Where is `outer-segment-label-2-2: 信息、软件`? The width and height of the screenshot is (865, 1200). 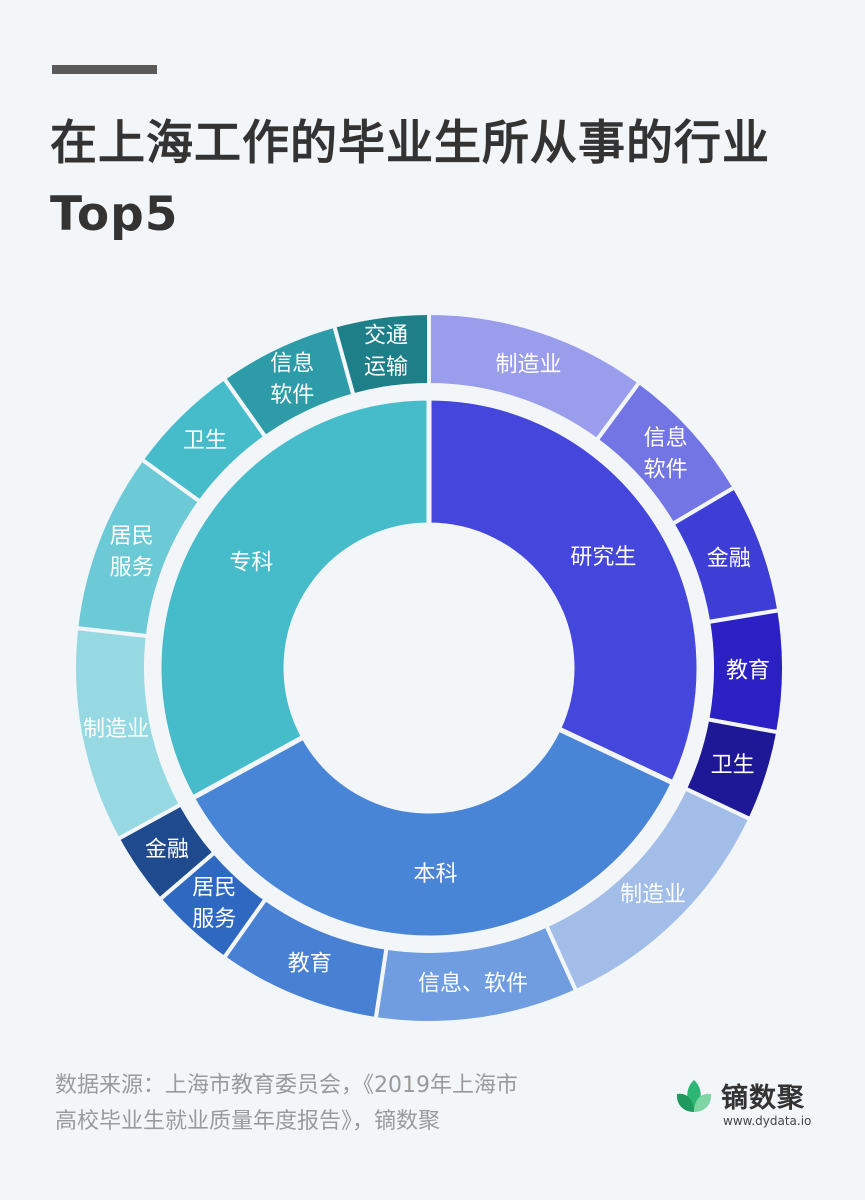
outer-segment-label-2-2: 信息、软件 is located at coordinates (473, 983).